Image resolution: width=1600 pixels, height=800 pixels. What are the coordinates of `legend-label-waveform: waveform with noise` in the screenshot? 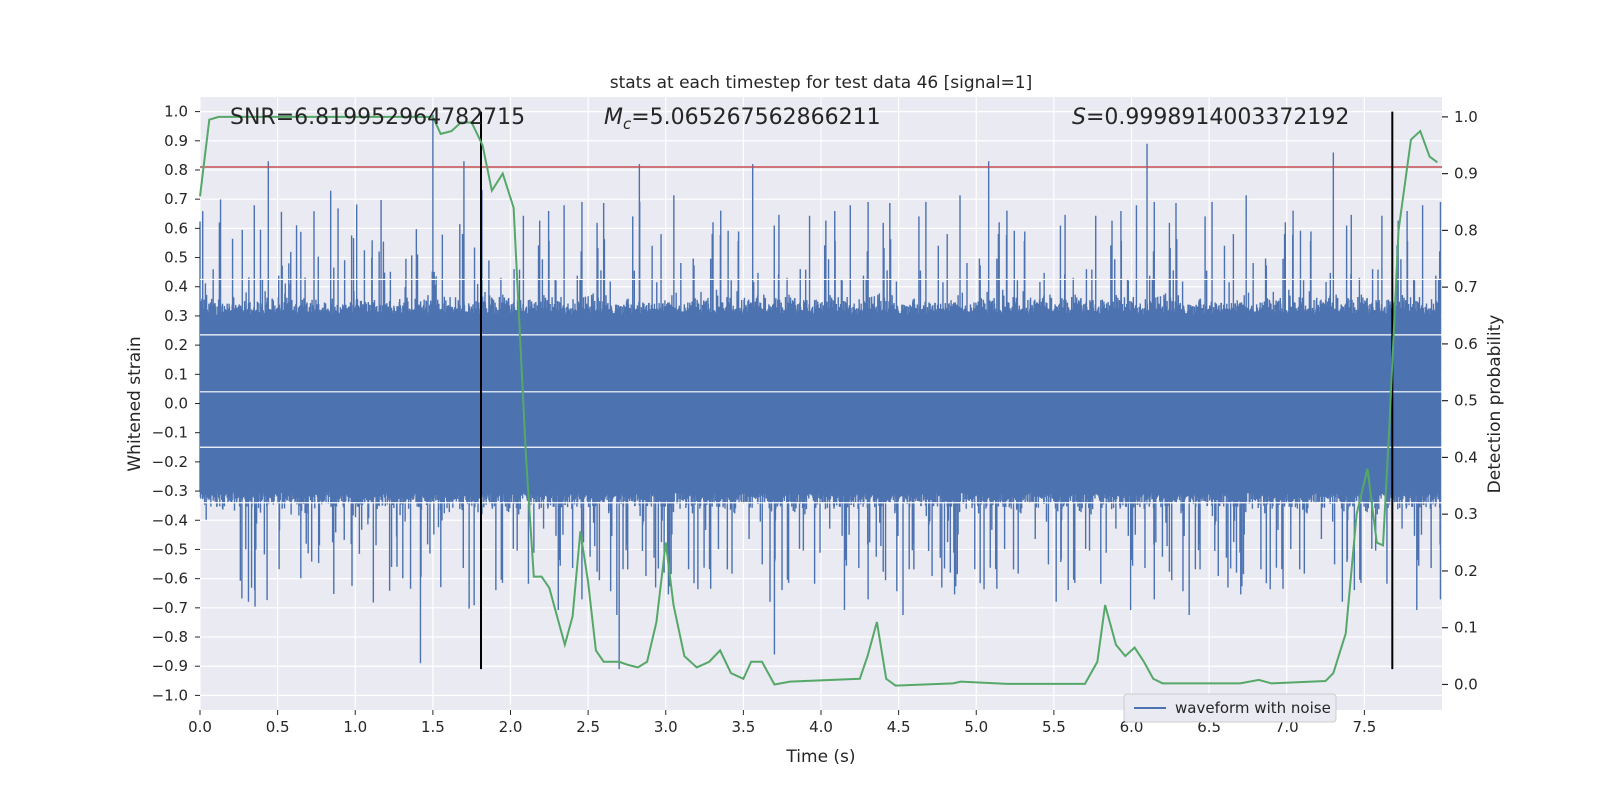 It's located at (1253, 708).